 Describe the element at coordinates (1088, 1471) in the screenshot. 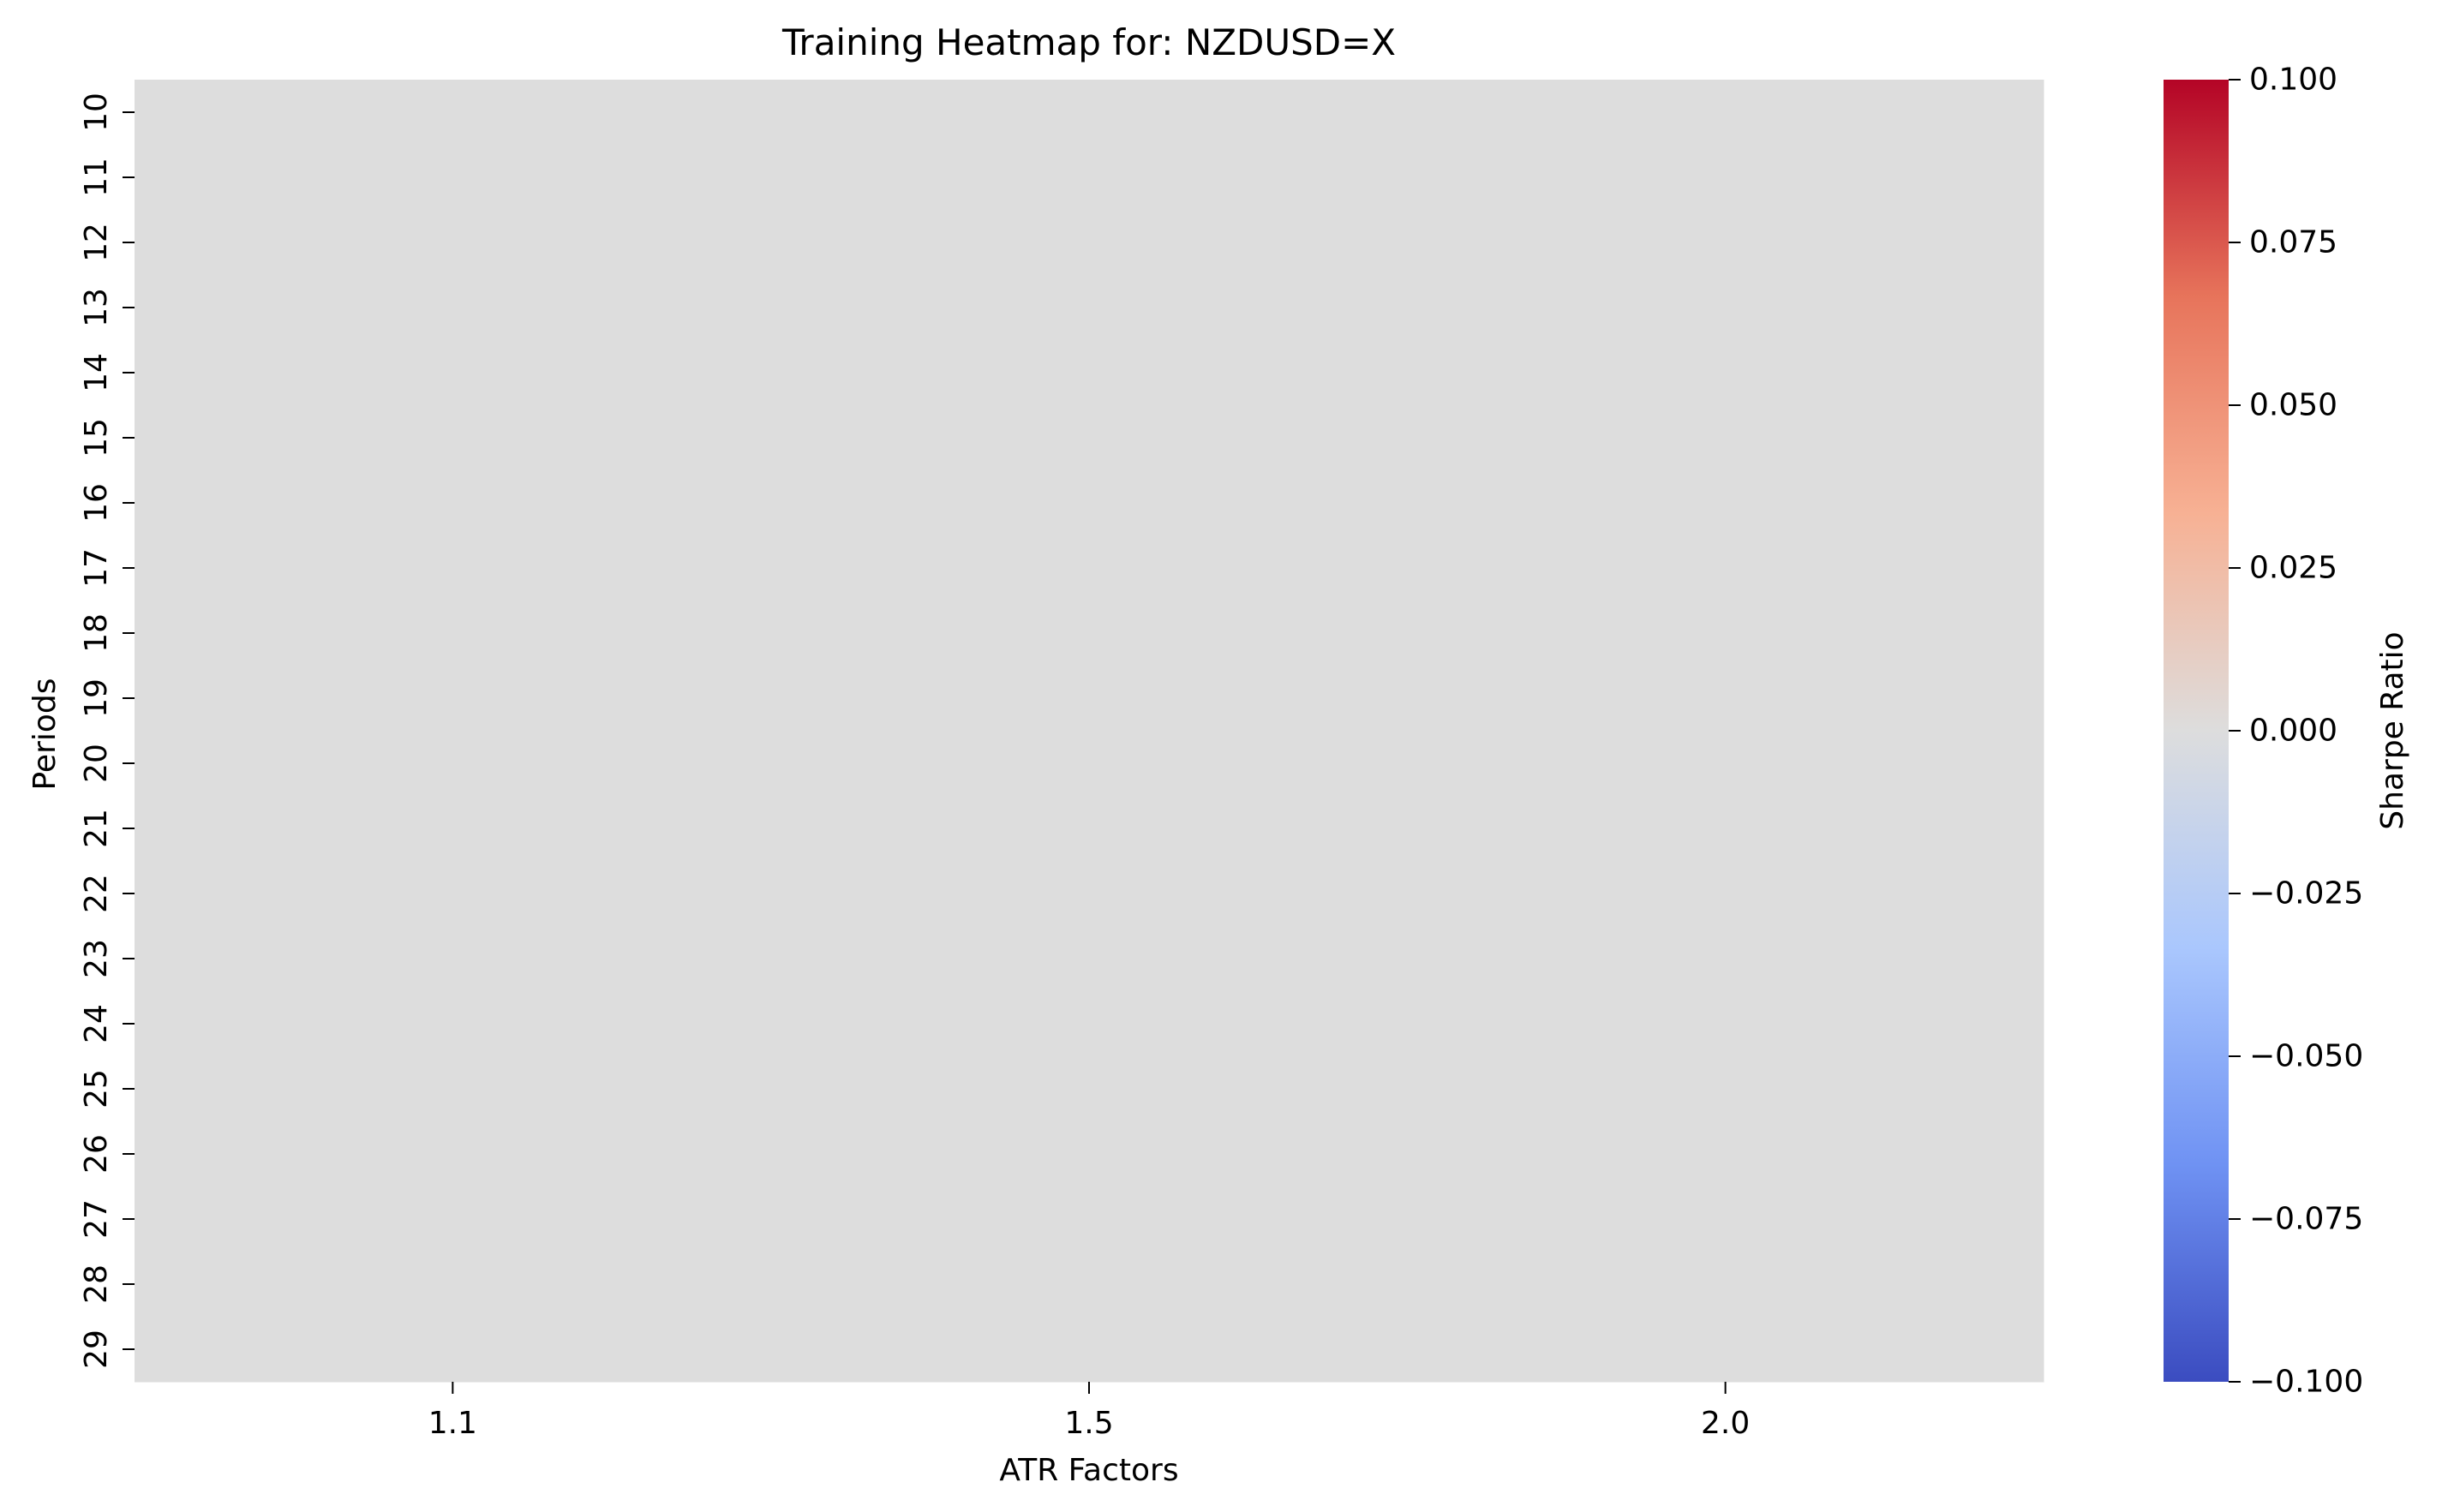

I see `x-axis-label: ATR Factors` at that location.